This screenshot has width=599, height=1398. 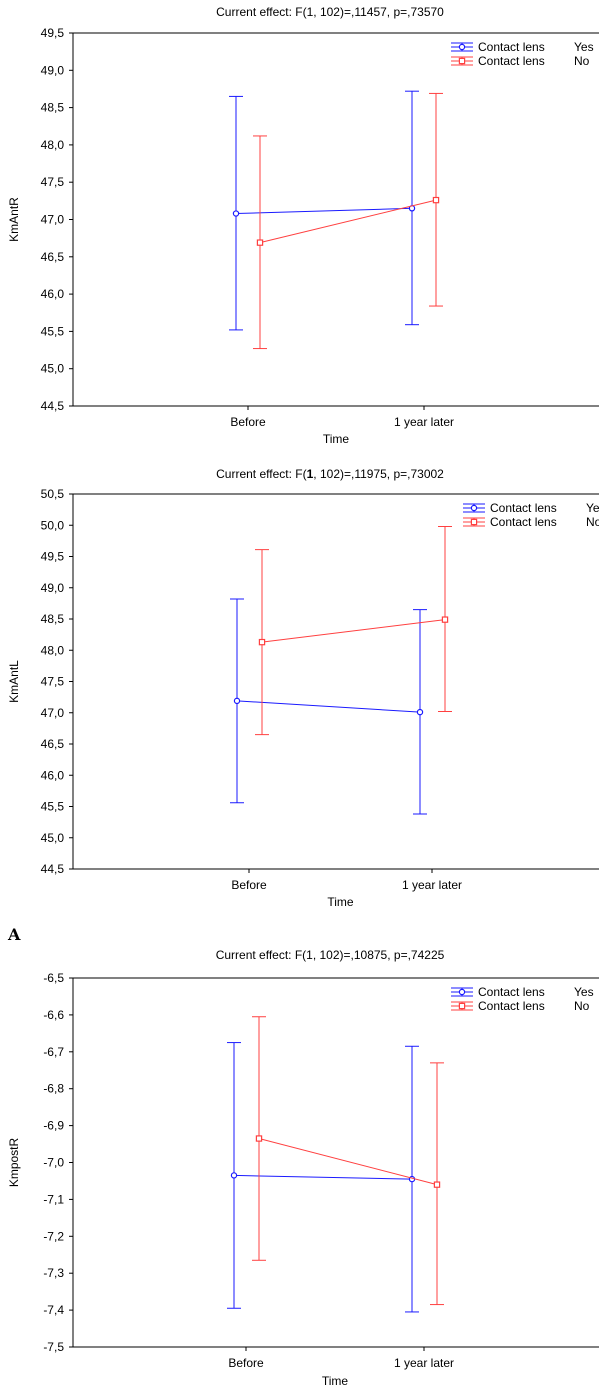 What do you see at coordinates (310, 474) in the screenshot?
I see `chart-title-part: 1` at bounding box center [310, 474].